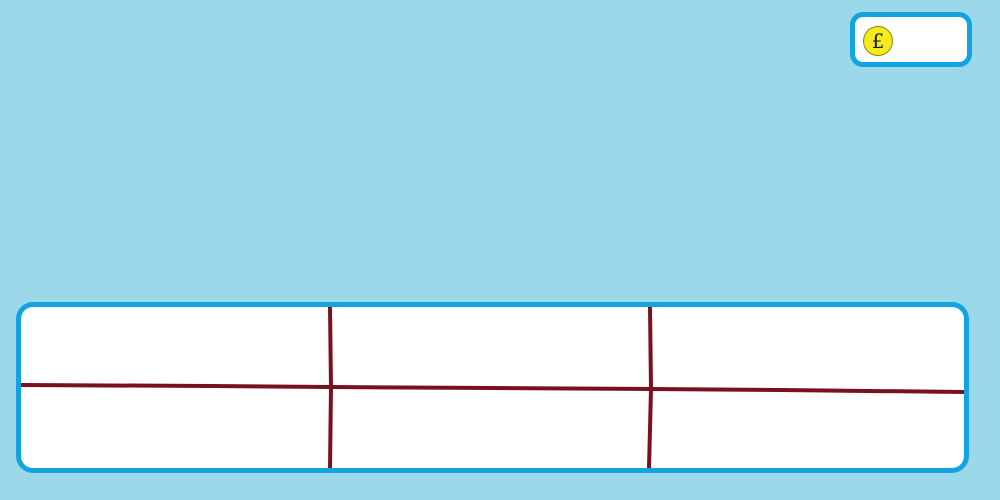 This screenshot has height=500, width=1000. I want to click on coin-counter-panel: £, so click(911, 39).